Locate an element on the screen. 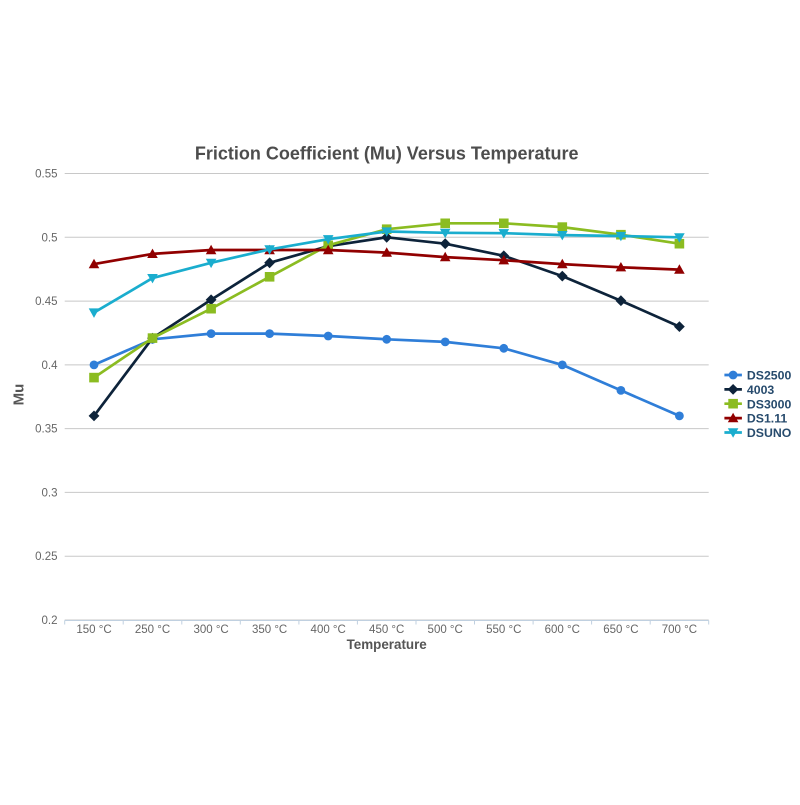 The image size is (800, 805). svg-text: 0.2 is located at coordinates (50, 621).